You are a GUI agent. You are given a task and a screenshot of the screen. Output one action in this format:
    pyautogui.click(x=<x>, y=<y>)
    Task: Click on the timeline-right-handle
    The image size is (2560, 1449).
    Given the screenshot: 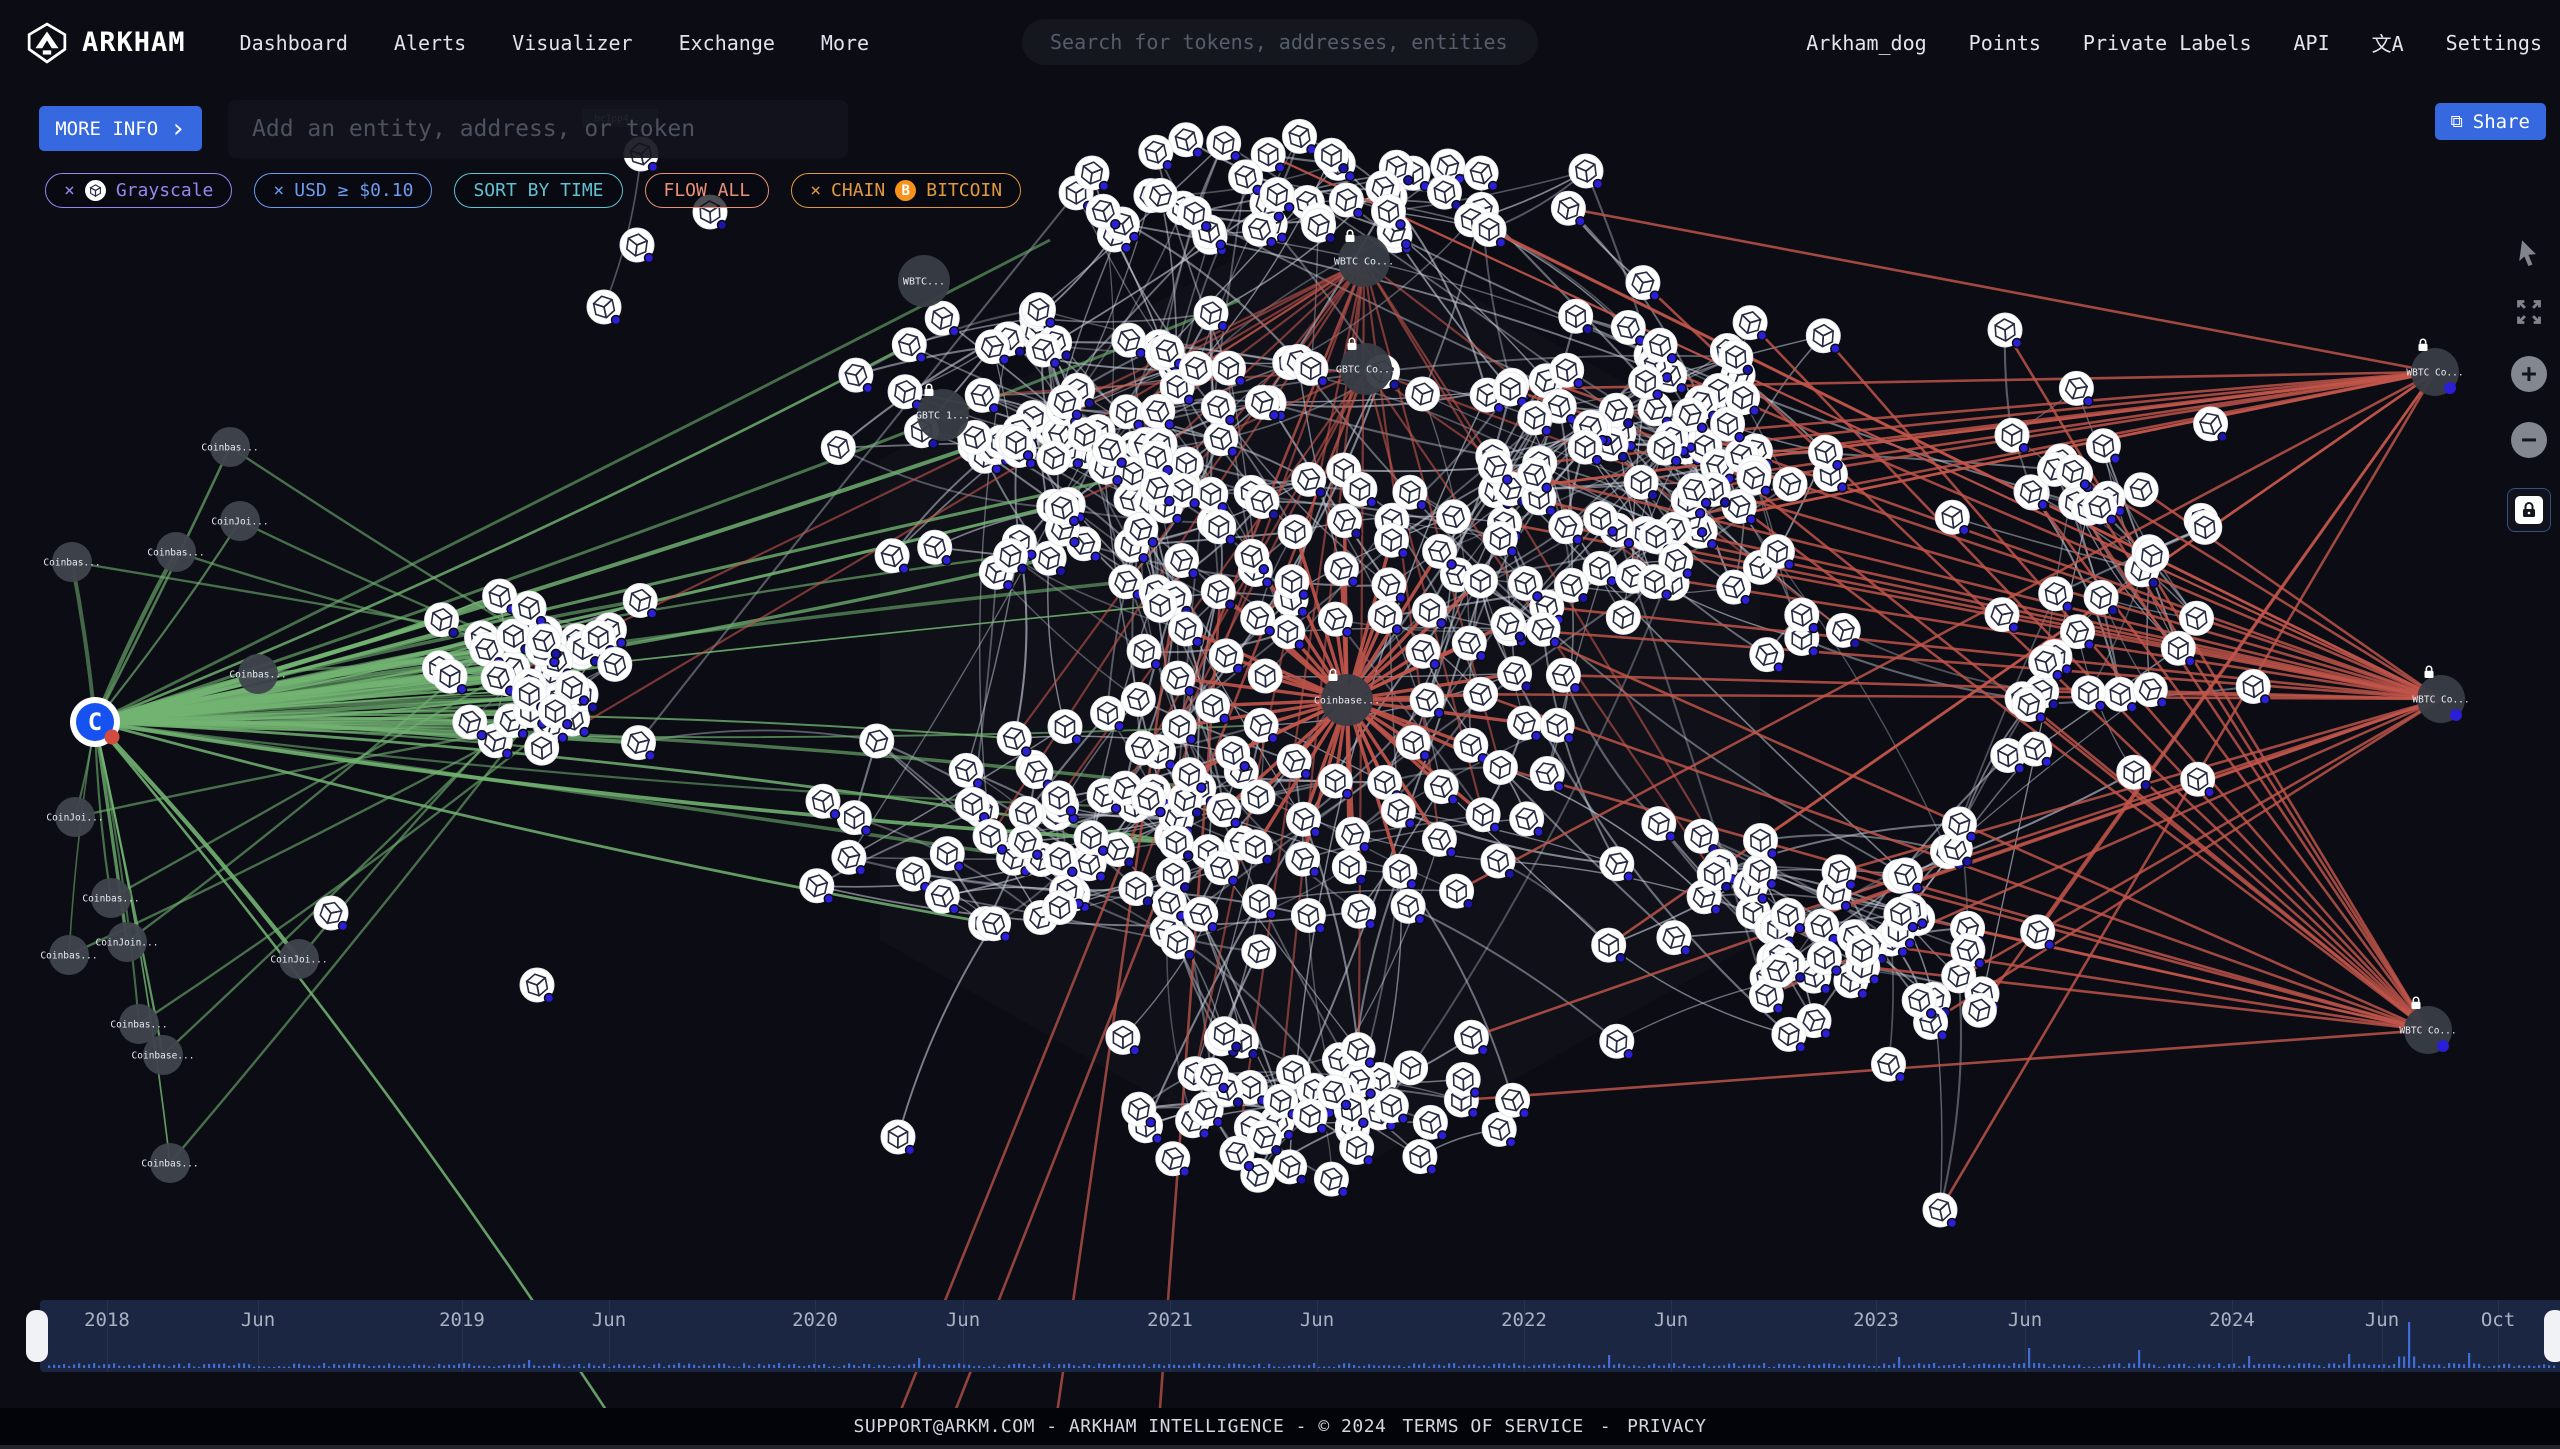 What is the action you would take?
    pyautogui.click(x=2552, y=1336)
    